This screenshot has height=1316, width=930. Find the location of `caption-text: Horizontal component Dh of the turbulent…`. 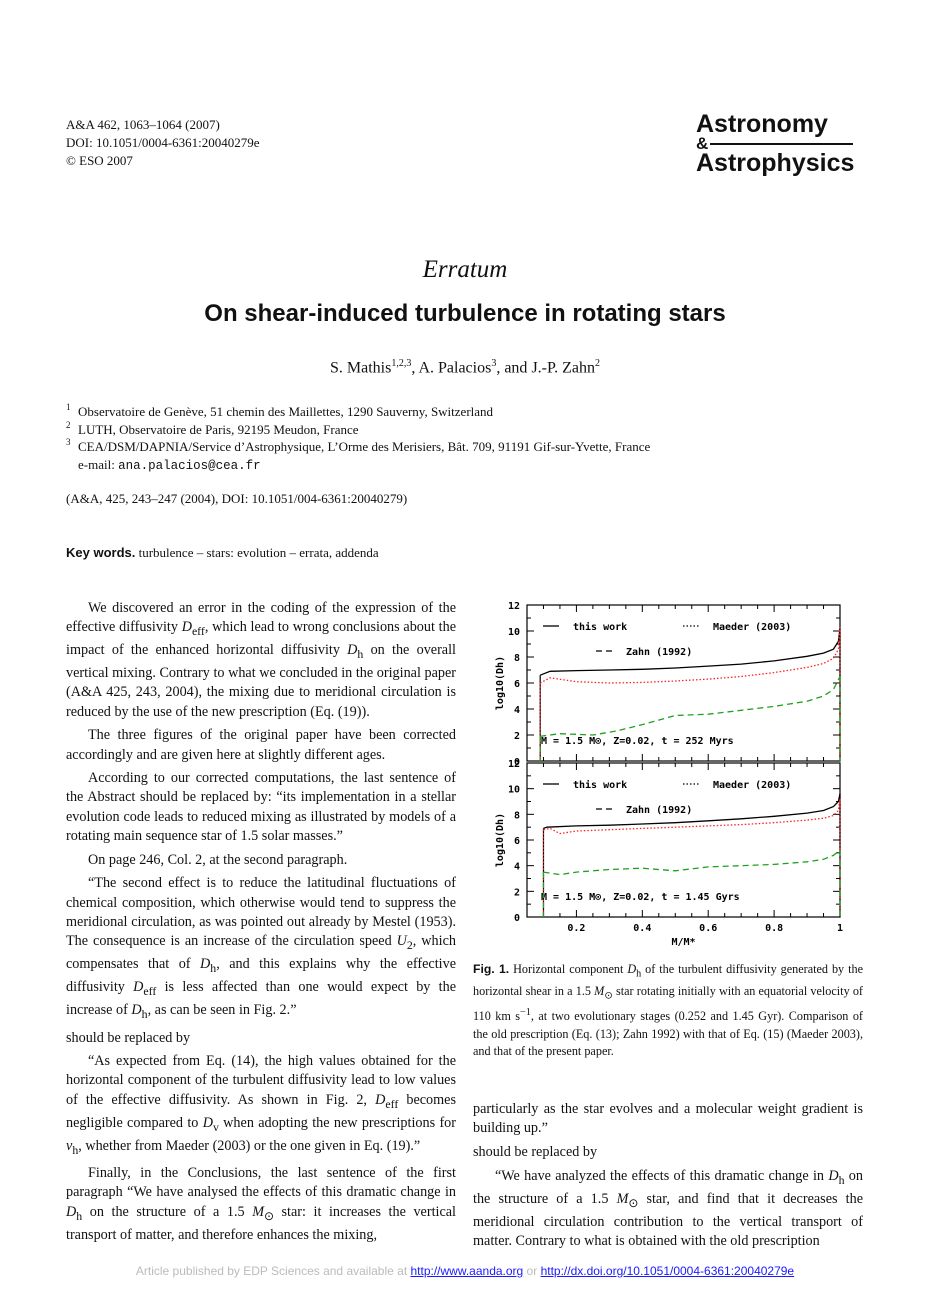

caption-text: Horizontal component Dh of the turbulent… is located at coordinates (668, 1010).